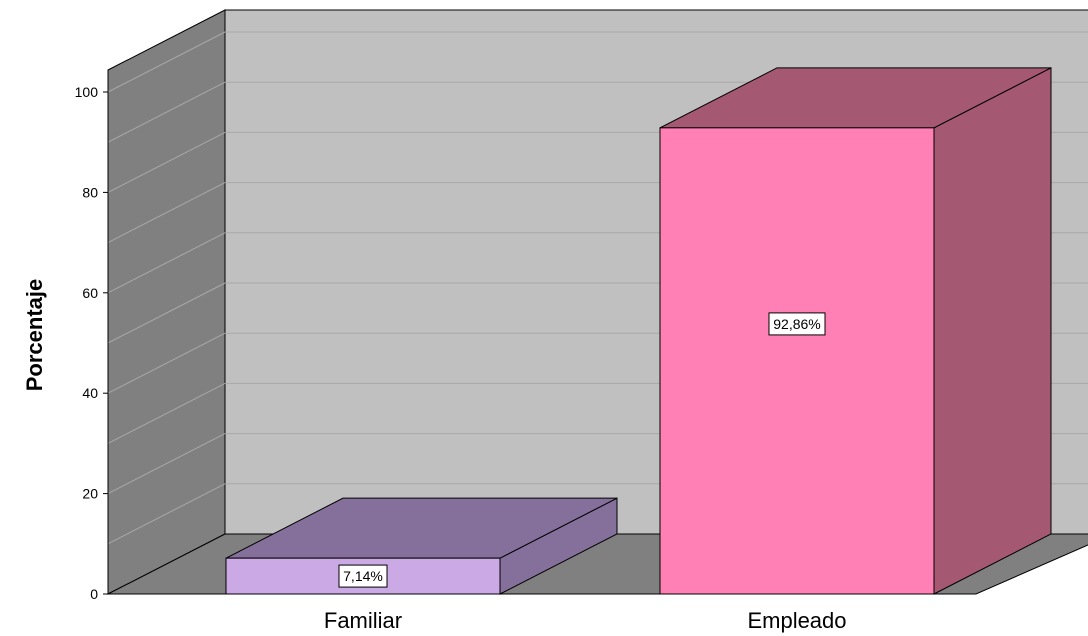  I want to click on y-tick-label: 60, so click(90, 293).